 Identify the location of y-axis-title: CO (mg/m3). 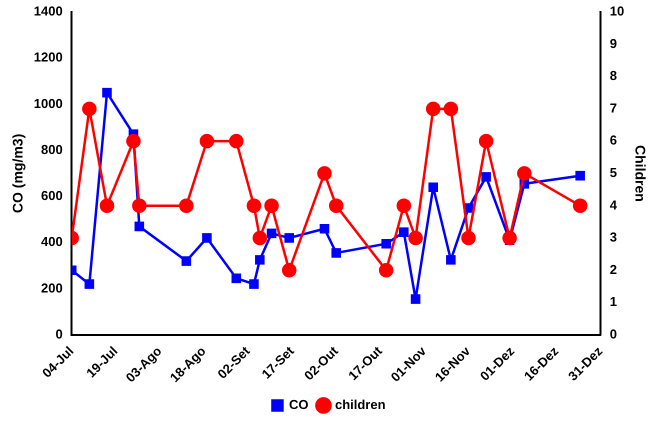
(17, 174).